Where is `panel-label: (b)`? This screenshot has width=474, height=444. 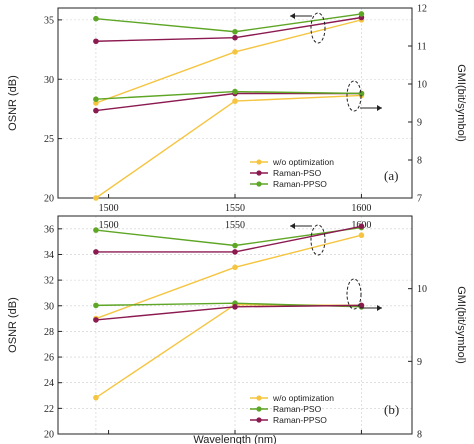
panel-label: (b) is located at coordinates (391, 409).